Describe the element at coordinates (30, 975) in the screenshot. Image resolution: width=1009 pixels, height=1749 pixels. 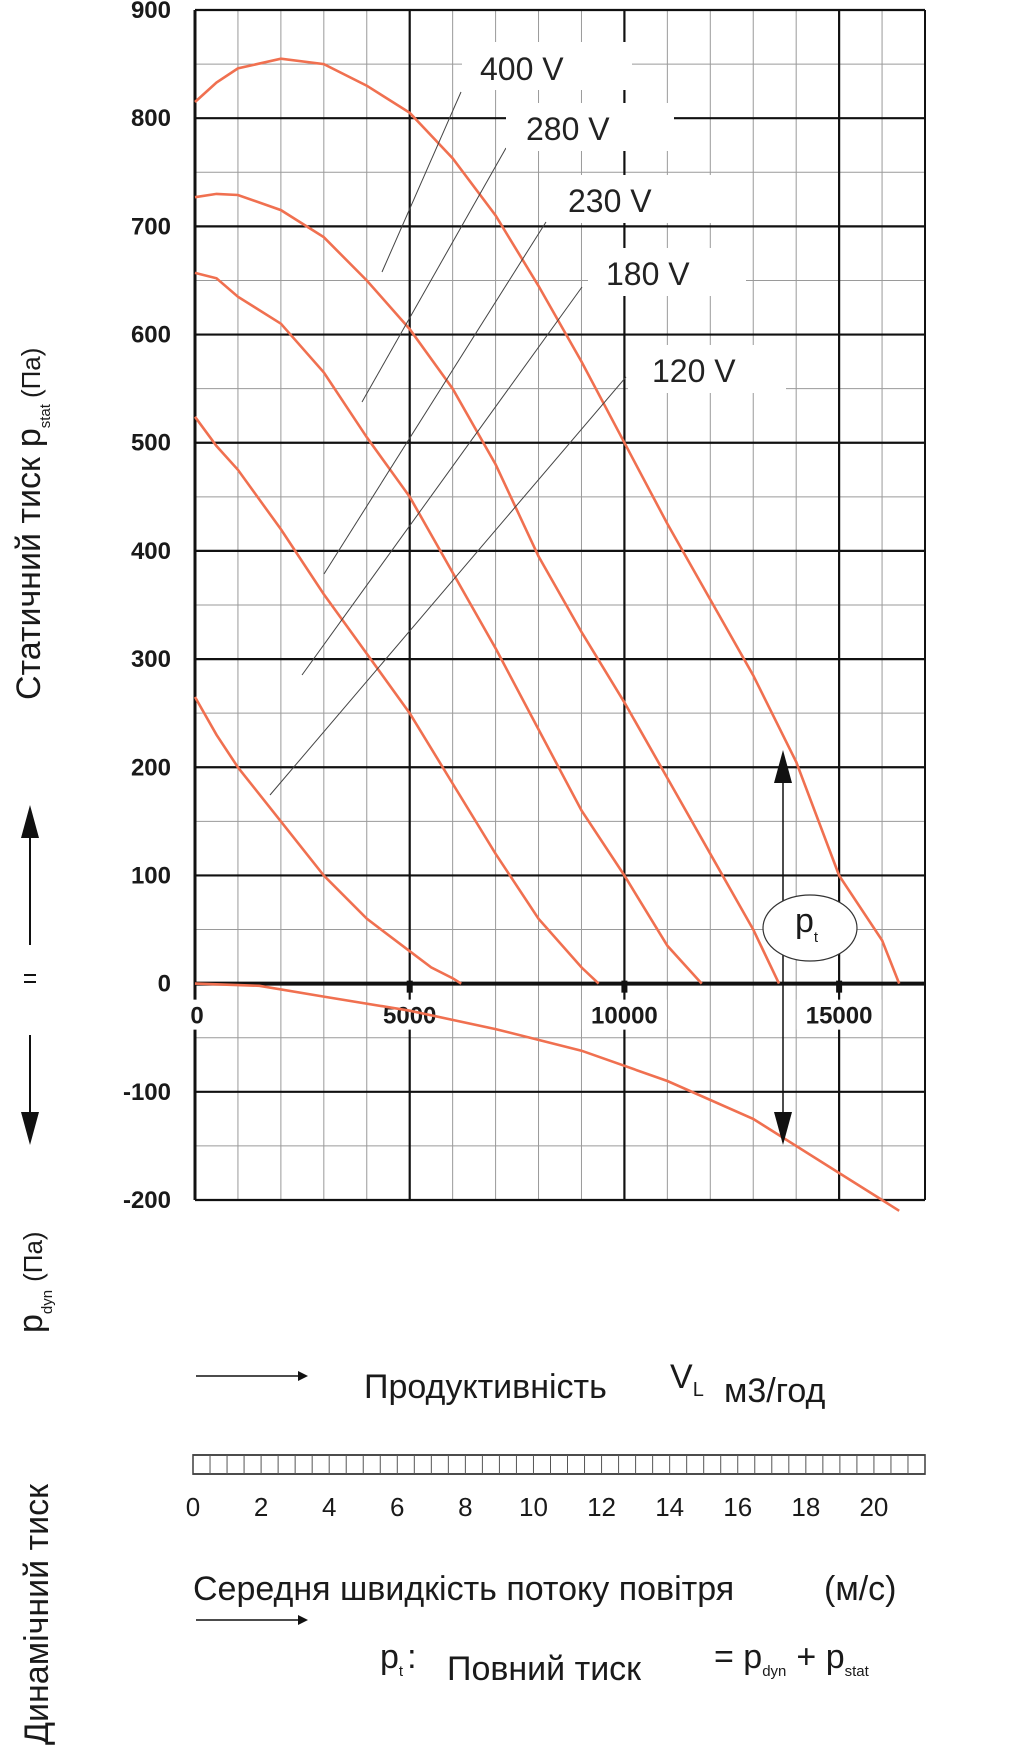
I see `static-dynamic-divider` at that location.